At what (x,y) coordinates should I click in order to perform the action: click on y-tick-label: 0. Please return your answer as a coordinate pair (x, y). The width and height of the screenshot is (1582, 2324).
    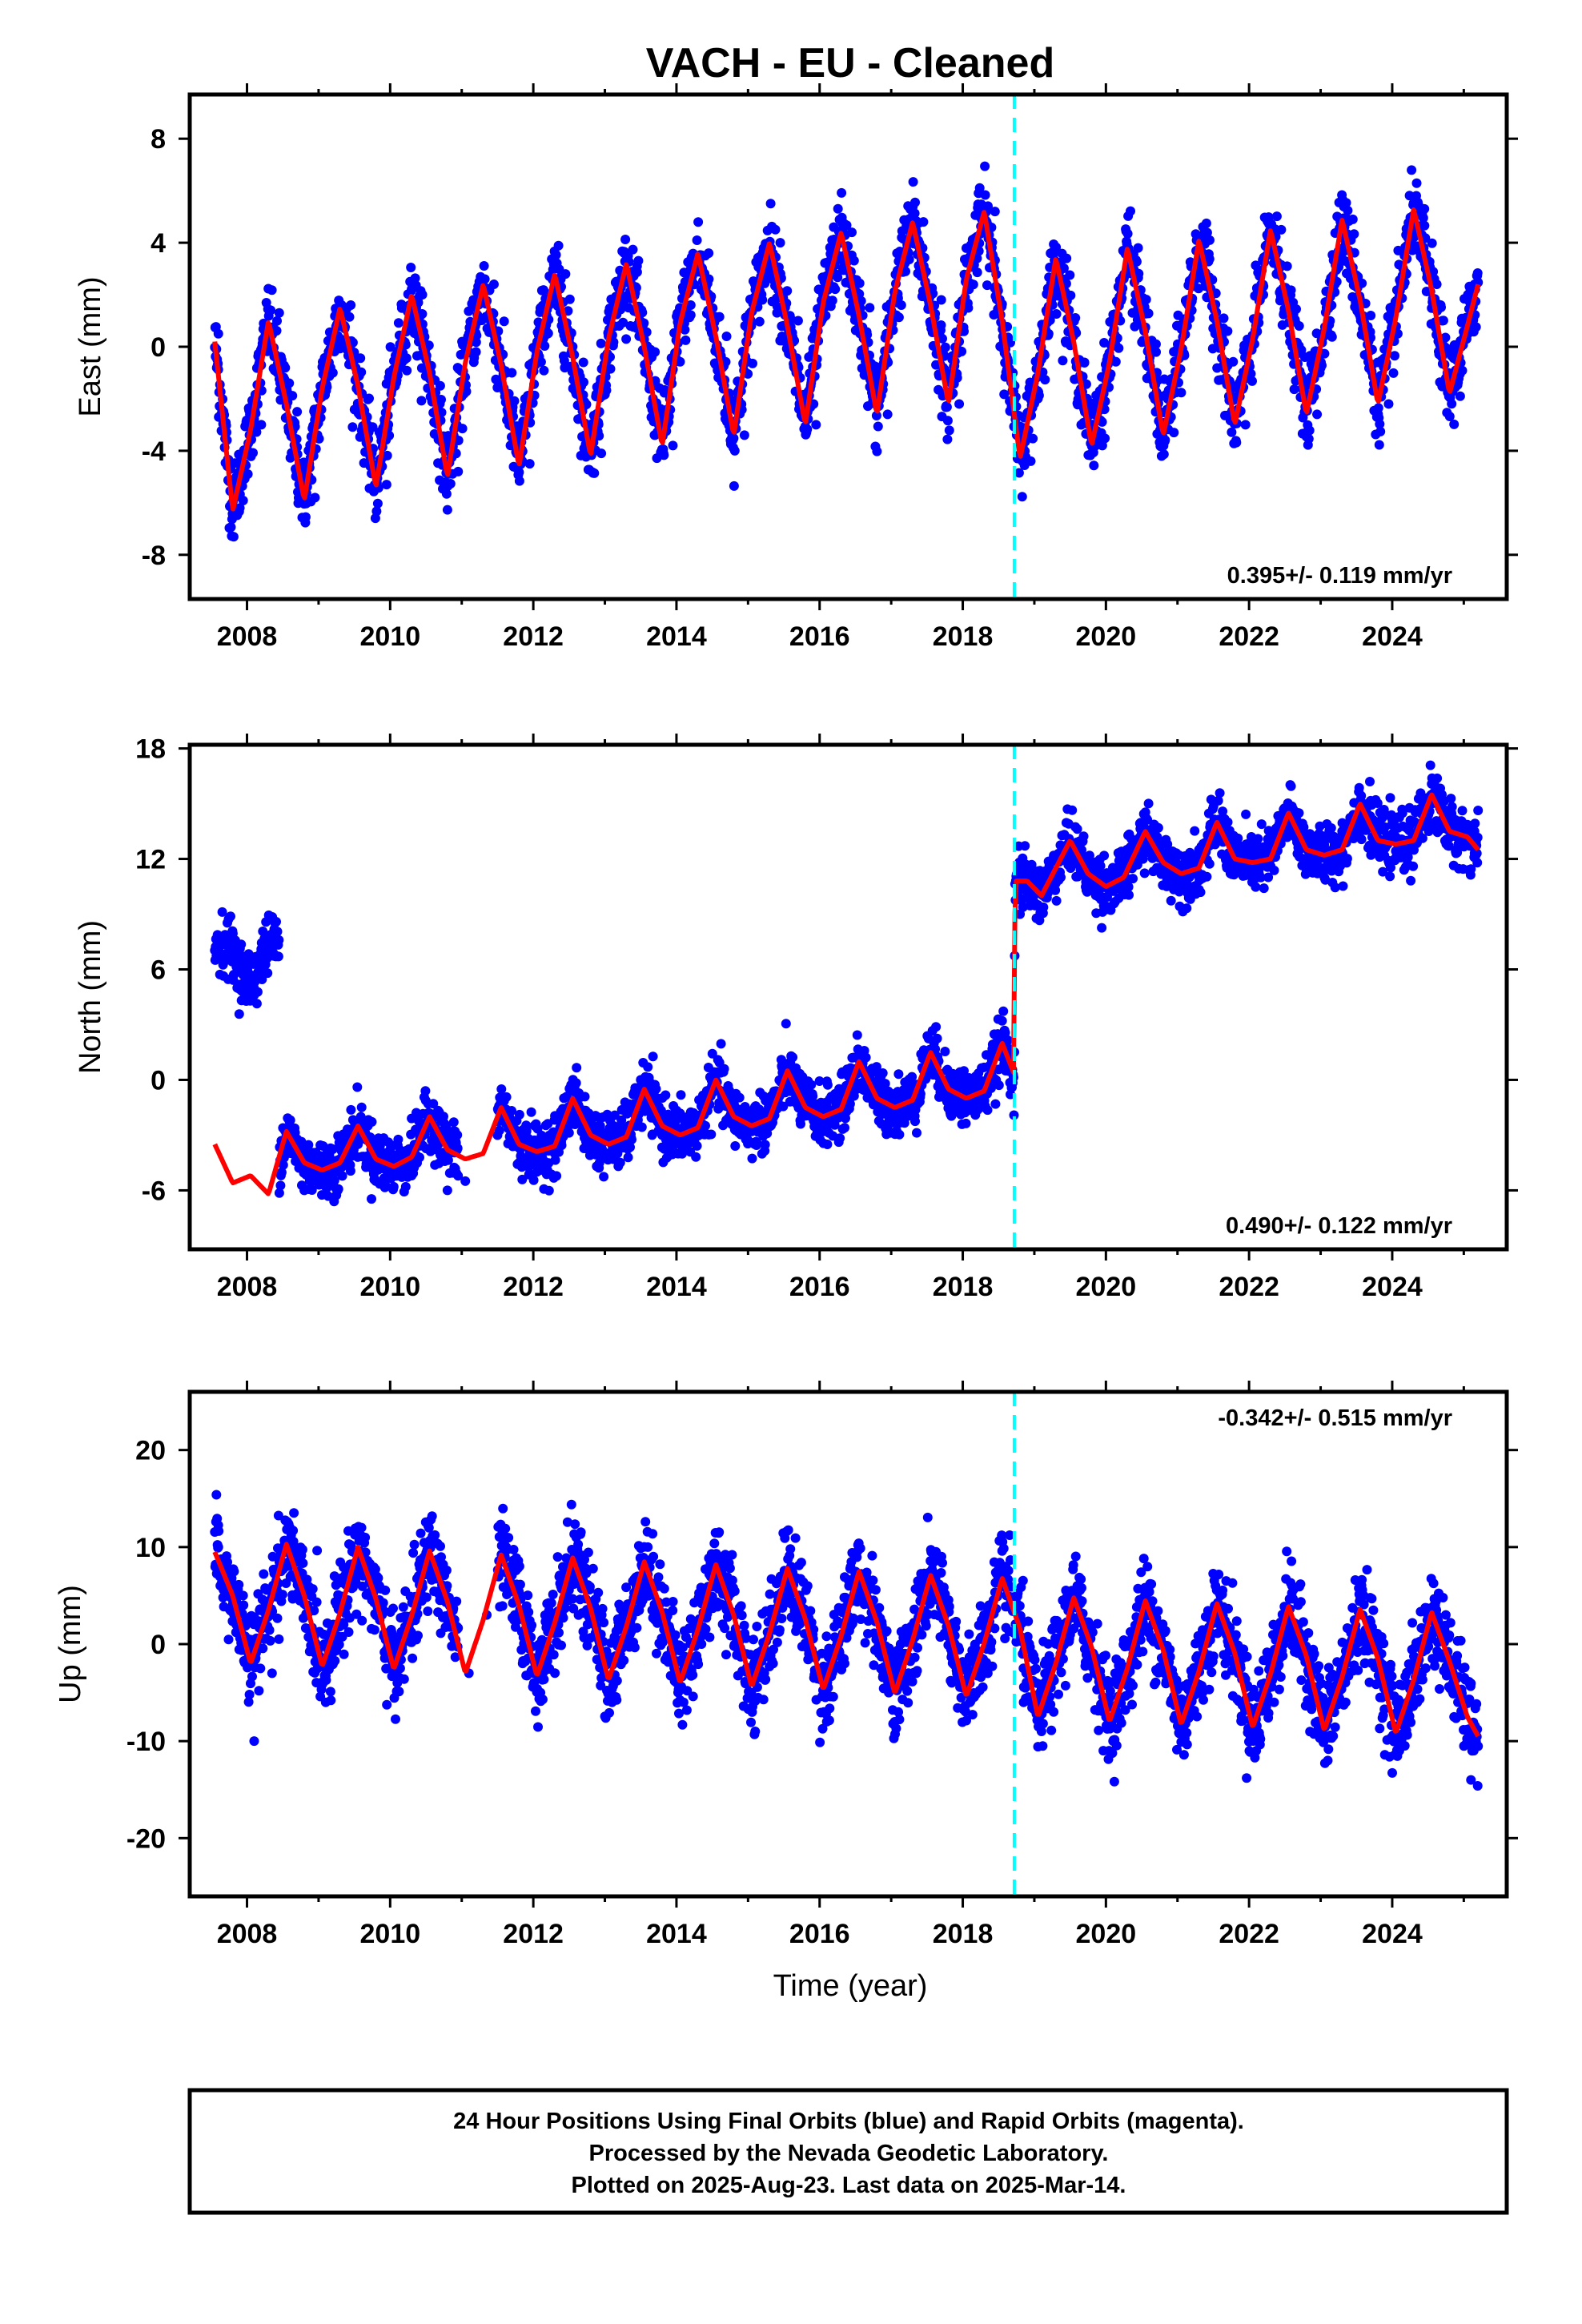
    Looking at the image, I should click on (158, 347).